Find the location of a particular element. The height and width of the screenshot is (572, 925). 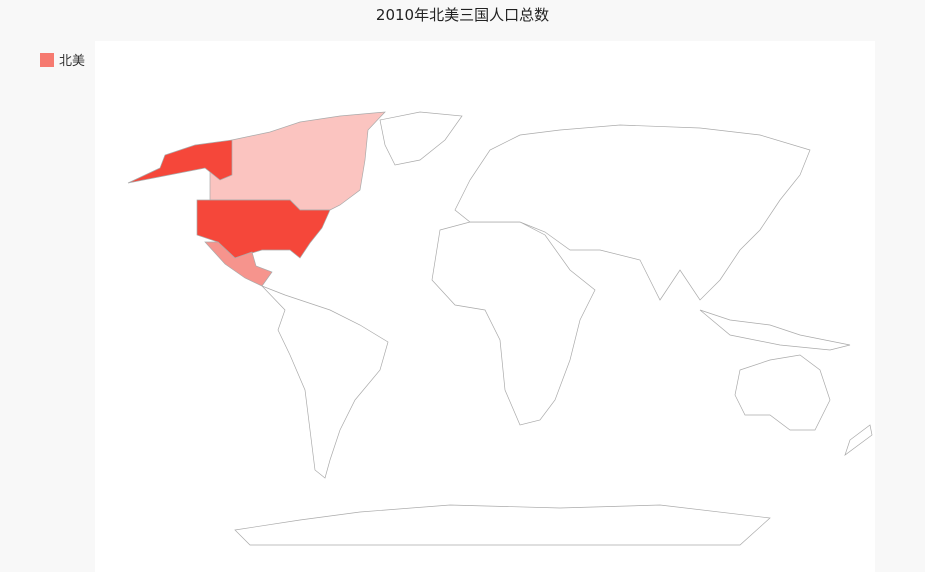

region-new-zealand is located at coordinates (858, 440).